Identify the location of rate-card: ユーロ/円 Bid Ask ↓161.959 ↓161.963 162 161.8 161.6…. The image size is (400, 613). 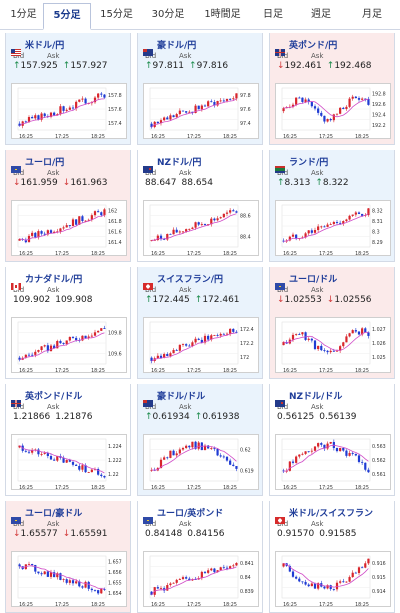
(68, 206).